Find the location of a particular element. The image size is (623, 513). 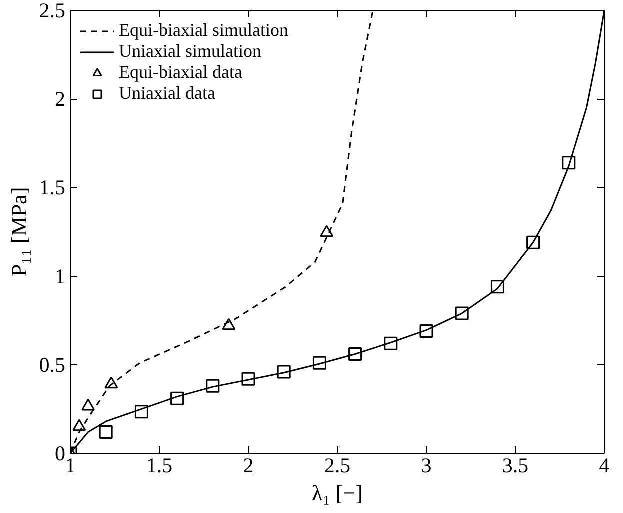

y-axis-title: P₁₁ [MPa] is located at coordinates (19, 232).